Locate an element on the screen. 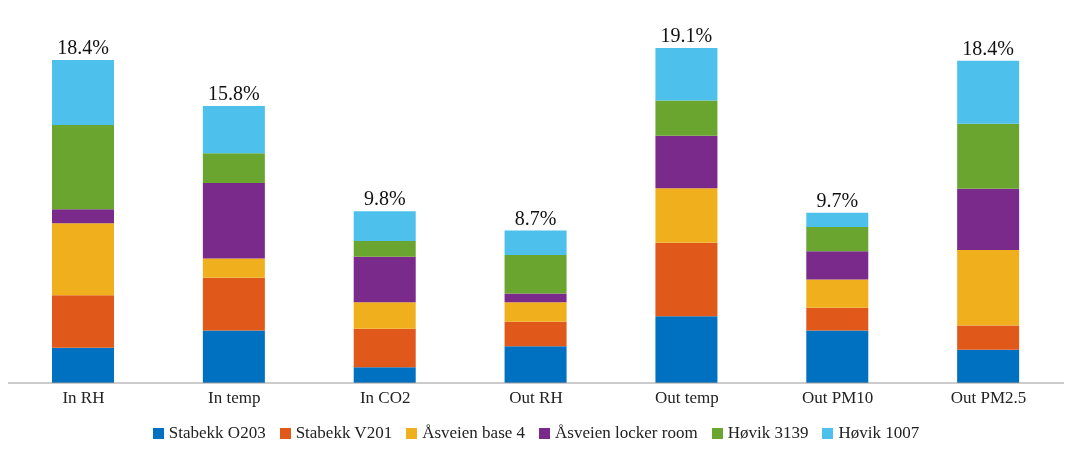 The image size is (1092, 456). text: 19.1% is located at coordinates (686, 35).